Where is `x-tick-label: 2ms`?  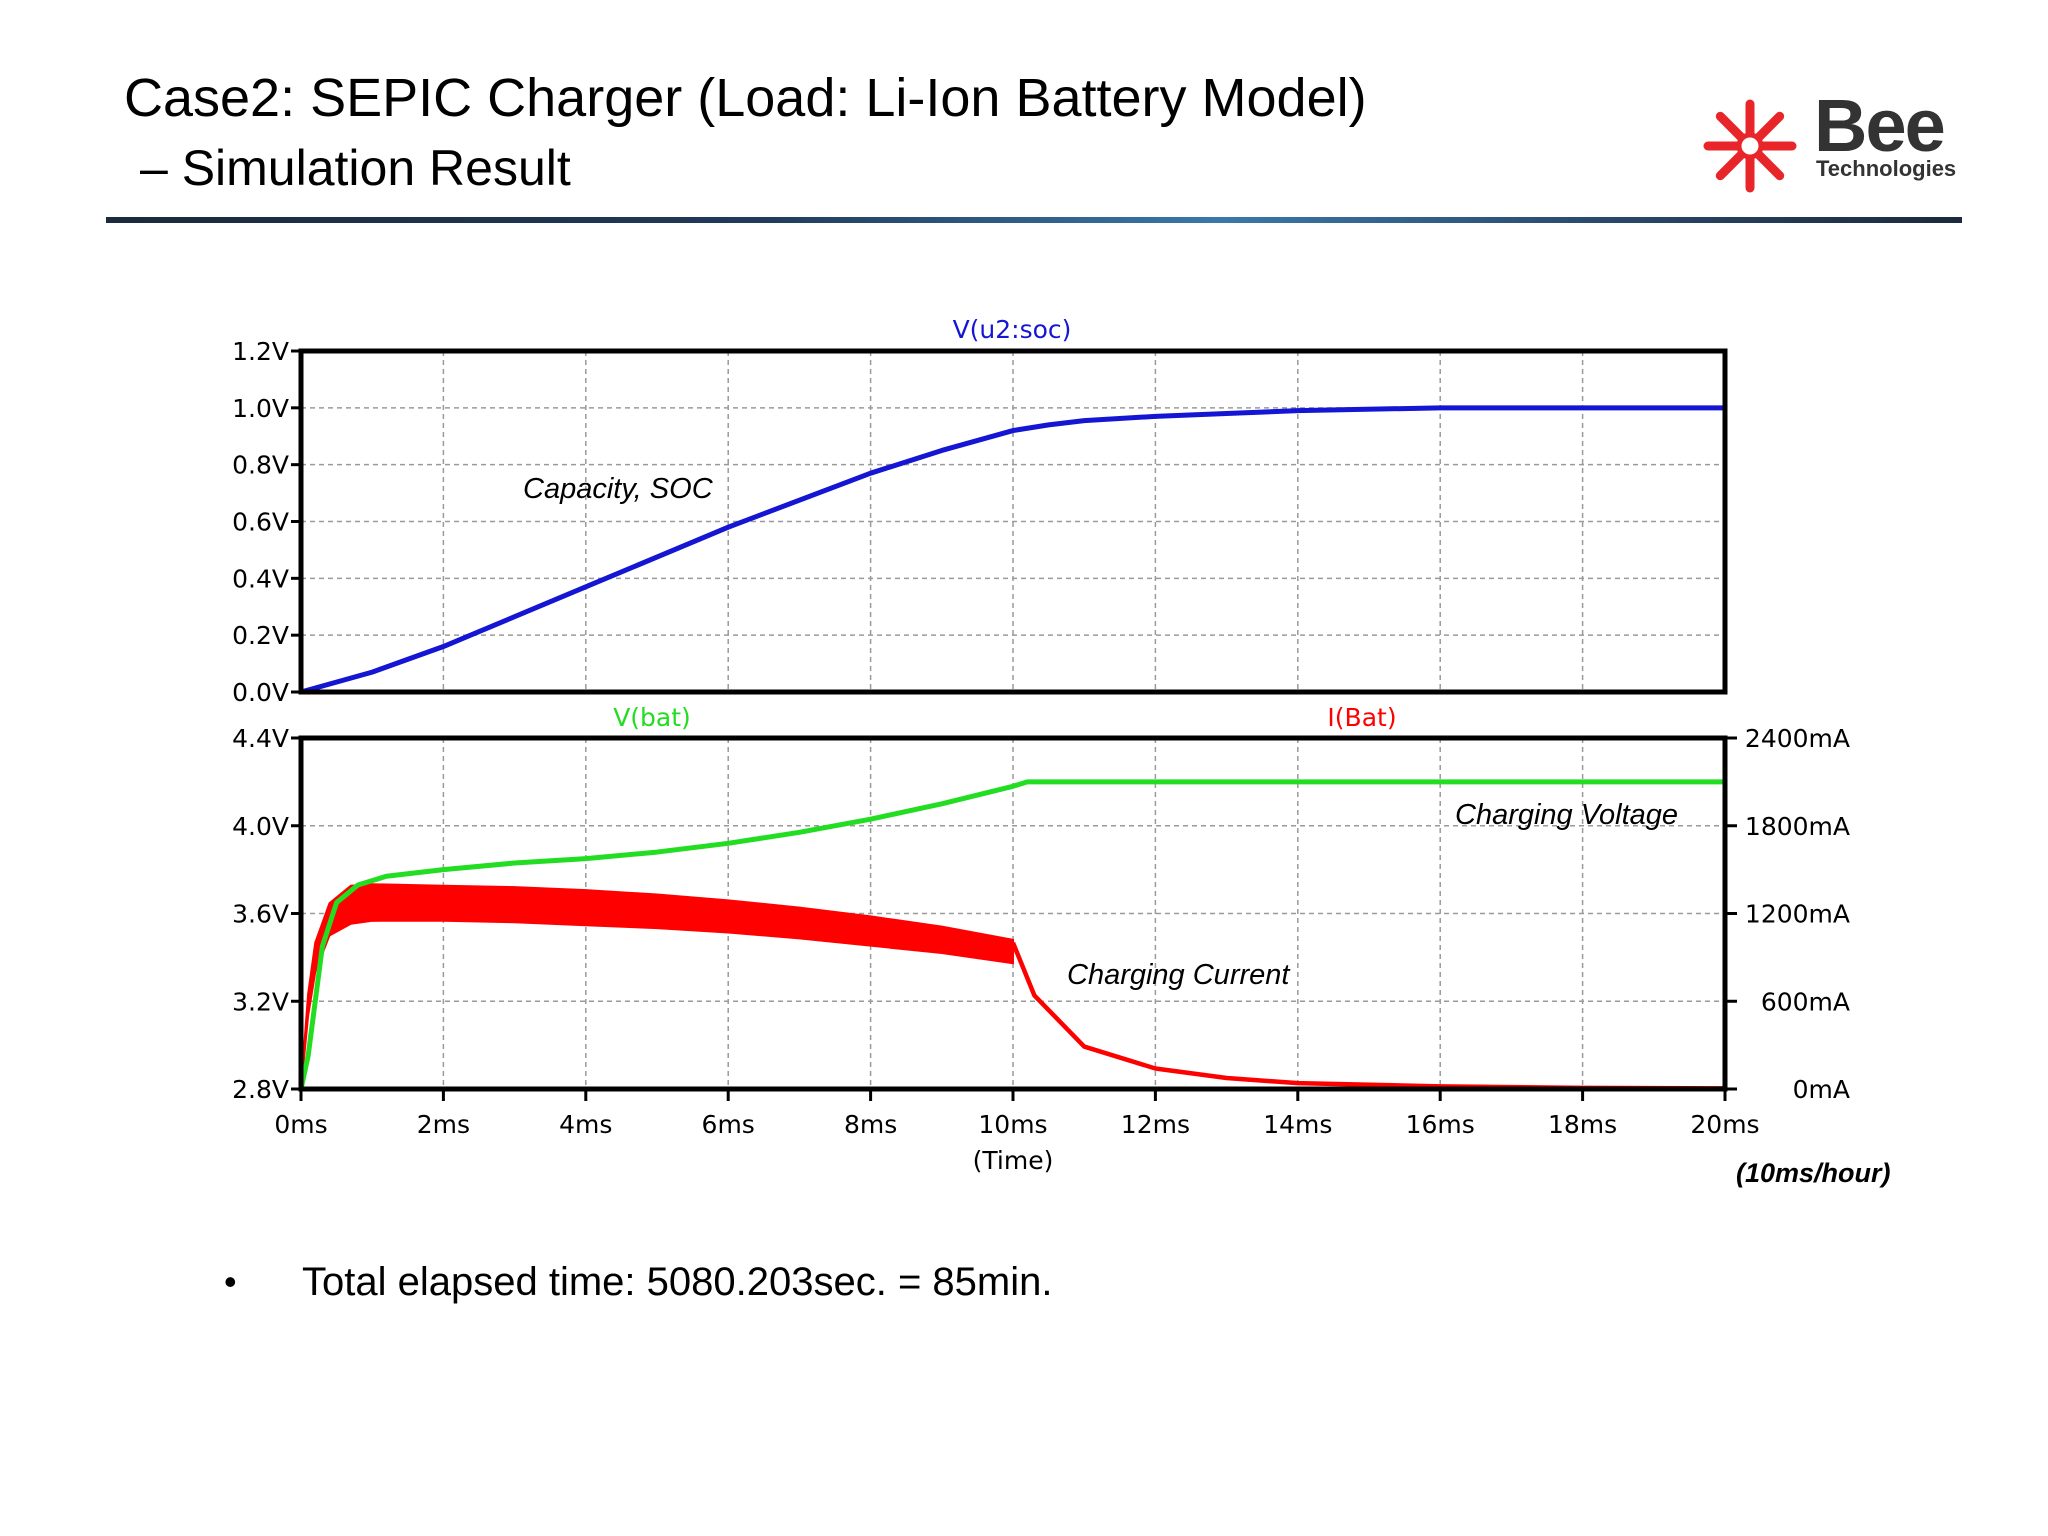
x-tick-label: 2ms is located at coordinates (443, 1124).